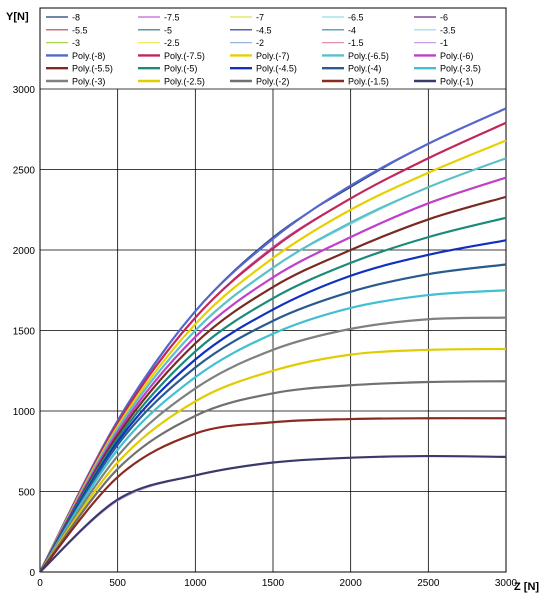 The width and height of the screenshot is (550, 597). Describe the element at coordinates (24, 251) in the screenshot. I see `y-tick-label: 2000` at that location.